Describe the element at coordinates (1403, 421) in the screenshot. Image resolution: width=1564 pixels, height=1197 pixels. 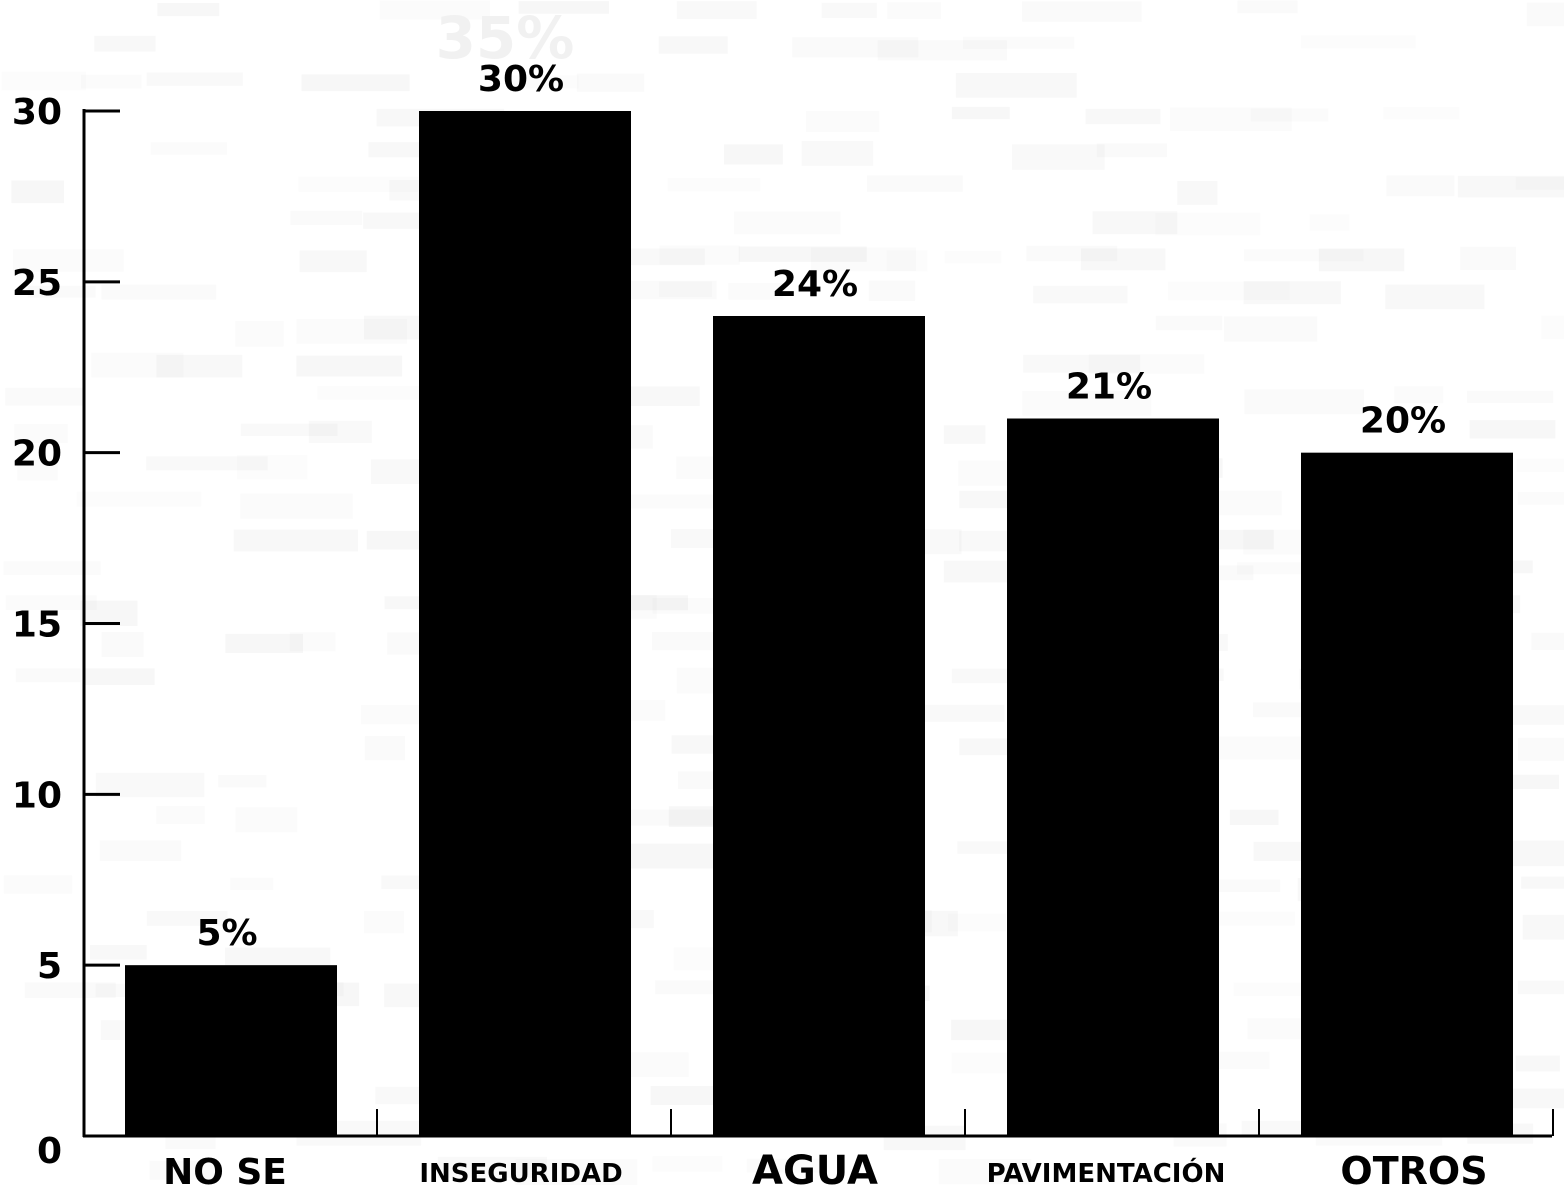
I see `bar-value-label: 20%` at that location.